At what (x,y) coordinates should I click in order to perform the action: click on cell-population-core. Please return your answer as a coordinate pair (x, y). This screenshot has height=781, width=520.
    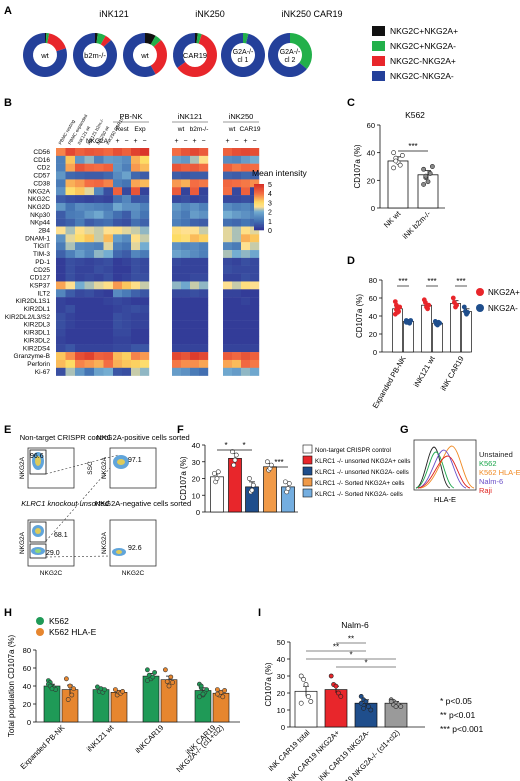
    Looking at the image, I should click on (121, 462).